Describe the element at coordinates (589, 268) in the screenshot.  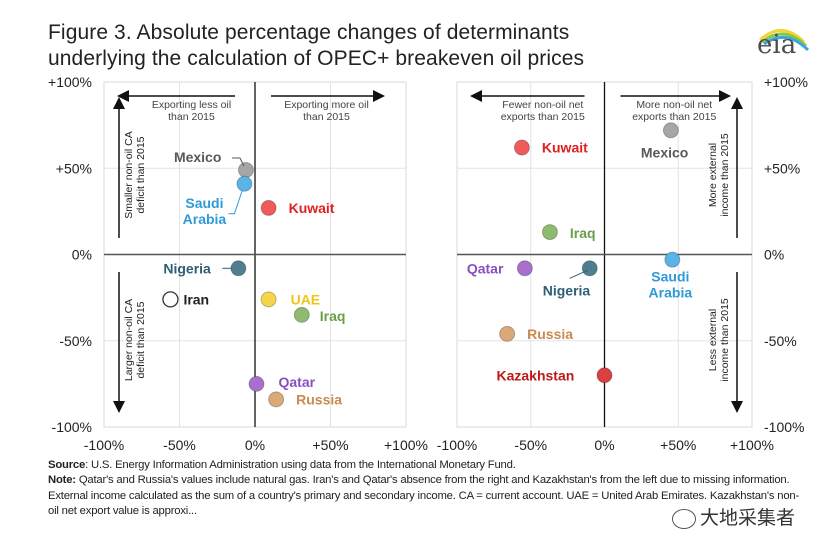
I see `chart2-point-nigeria` at that location.